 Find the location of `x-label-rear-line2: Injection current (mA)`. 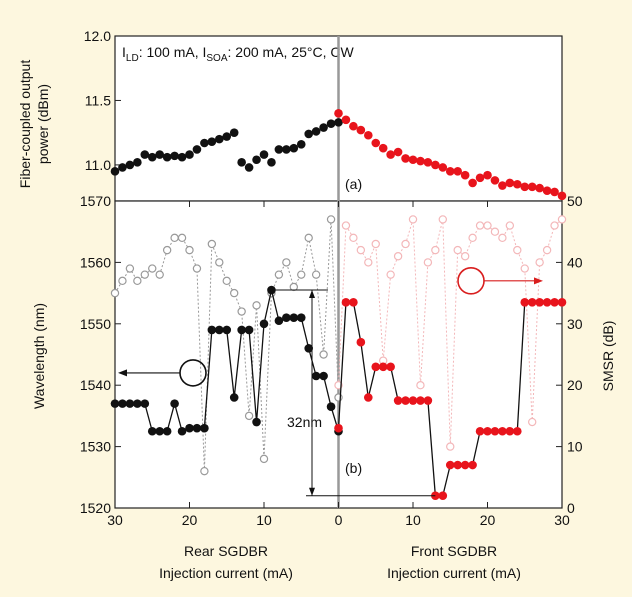

x-label-rear-line2: Injection current (mA) is located at coordinates (226, 573).